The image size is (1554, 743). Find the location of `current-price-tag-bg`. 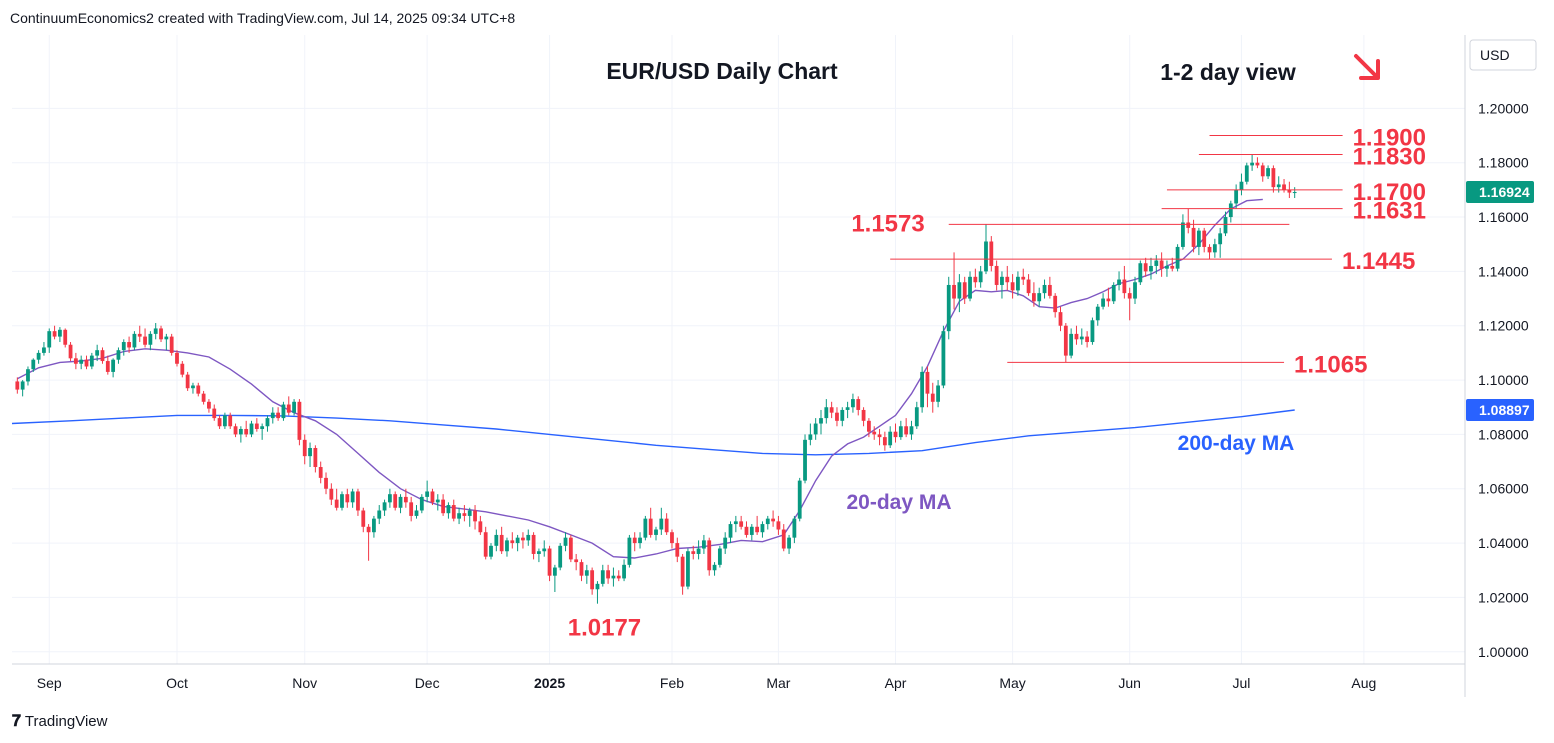

current-price-tag-bg is located at coordinates (1500, 191).